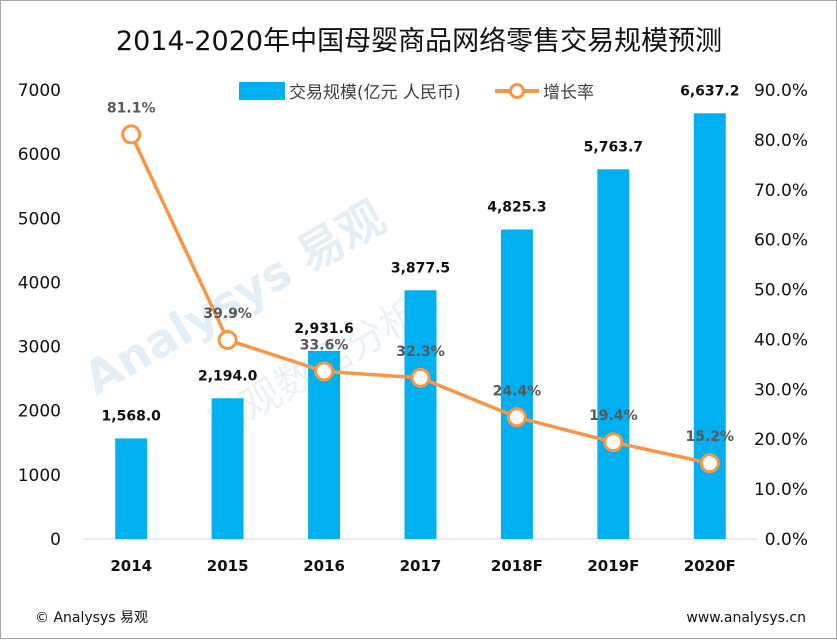 This screenshot has height=640, width=837. I want to click on x-tick-label: 2018F, so click(517, 566).